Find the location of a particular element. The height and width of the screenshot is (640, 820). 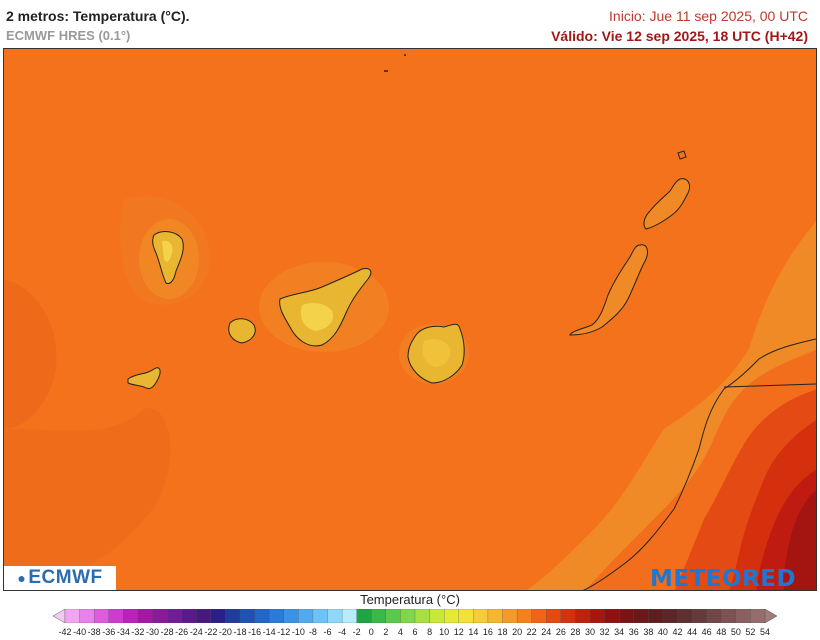

legend-tick-label: -22 is located at coordinates (211, 632).